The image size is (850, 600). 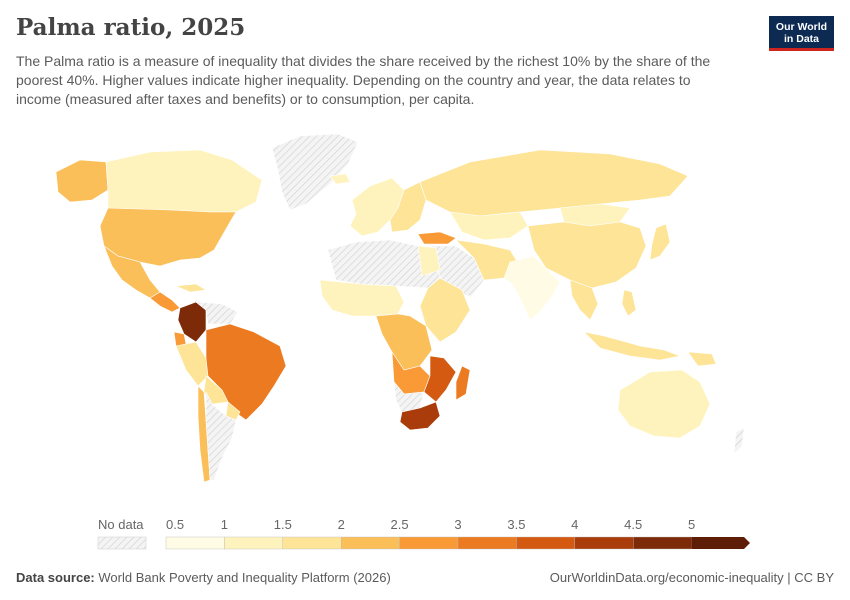 What do you see at coordinates (423, 533) in the screenshot?
I see `color-legend: No data 0.5 1 1.5 2 2.5 3 3.5 4 4.5 5` at bounding box center [423, 533].